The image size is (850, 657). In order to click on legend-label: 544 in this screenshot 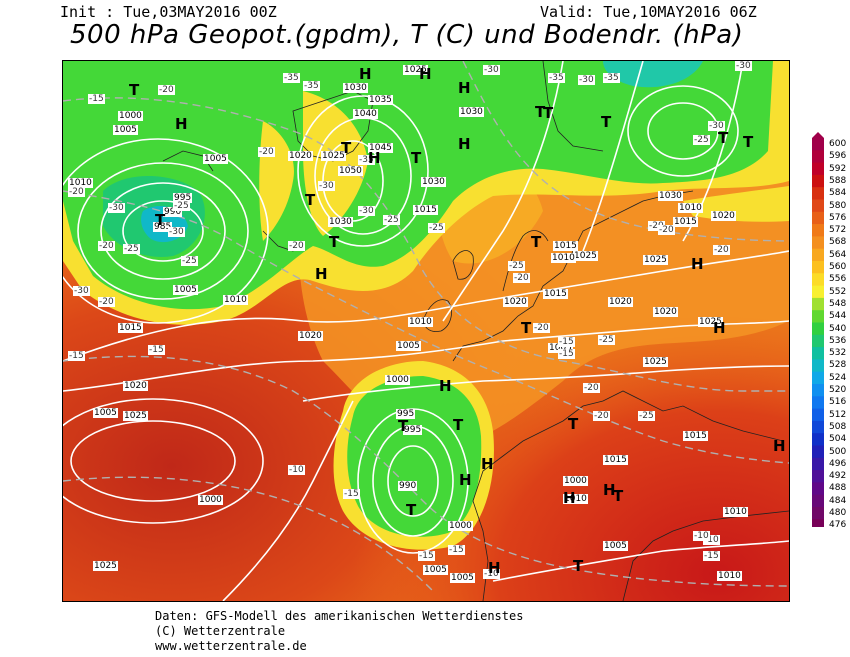, I will do `click(838, 316)`.